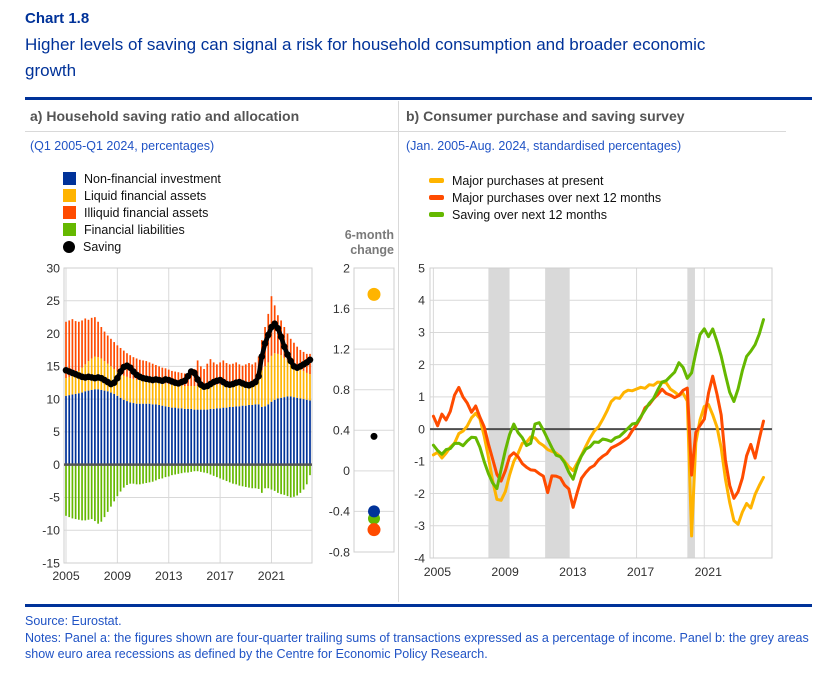 This screenshot has width=838, height=693. I want to click on bottom-divider-rule, so click(418, 605).